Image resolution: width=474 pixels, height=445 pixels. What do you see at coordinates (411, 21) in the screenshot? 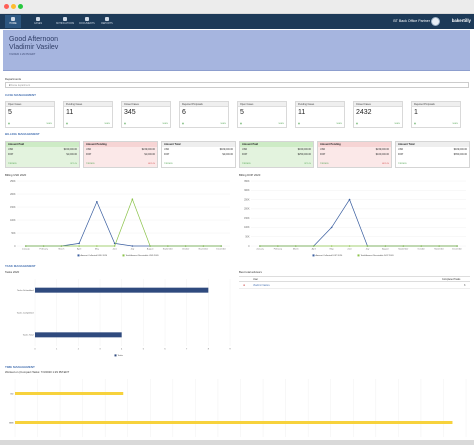
I see `partner-name: BT Back Office Partner` at bounding box center [411, 21].